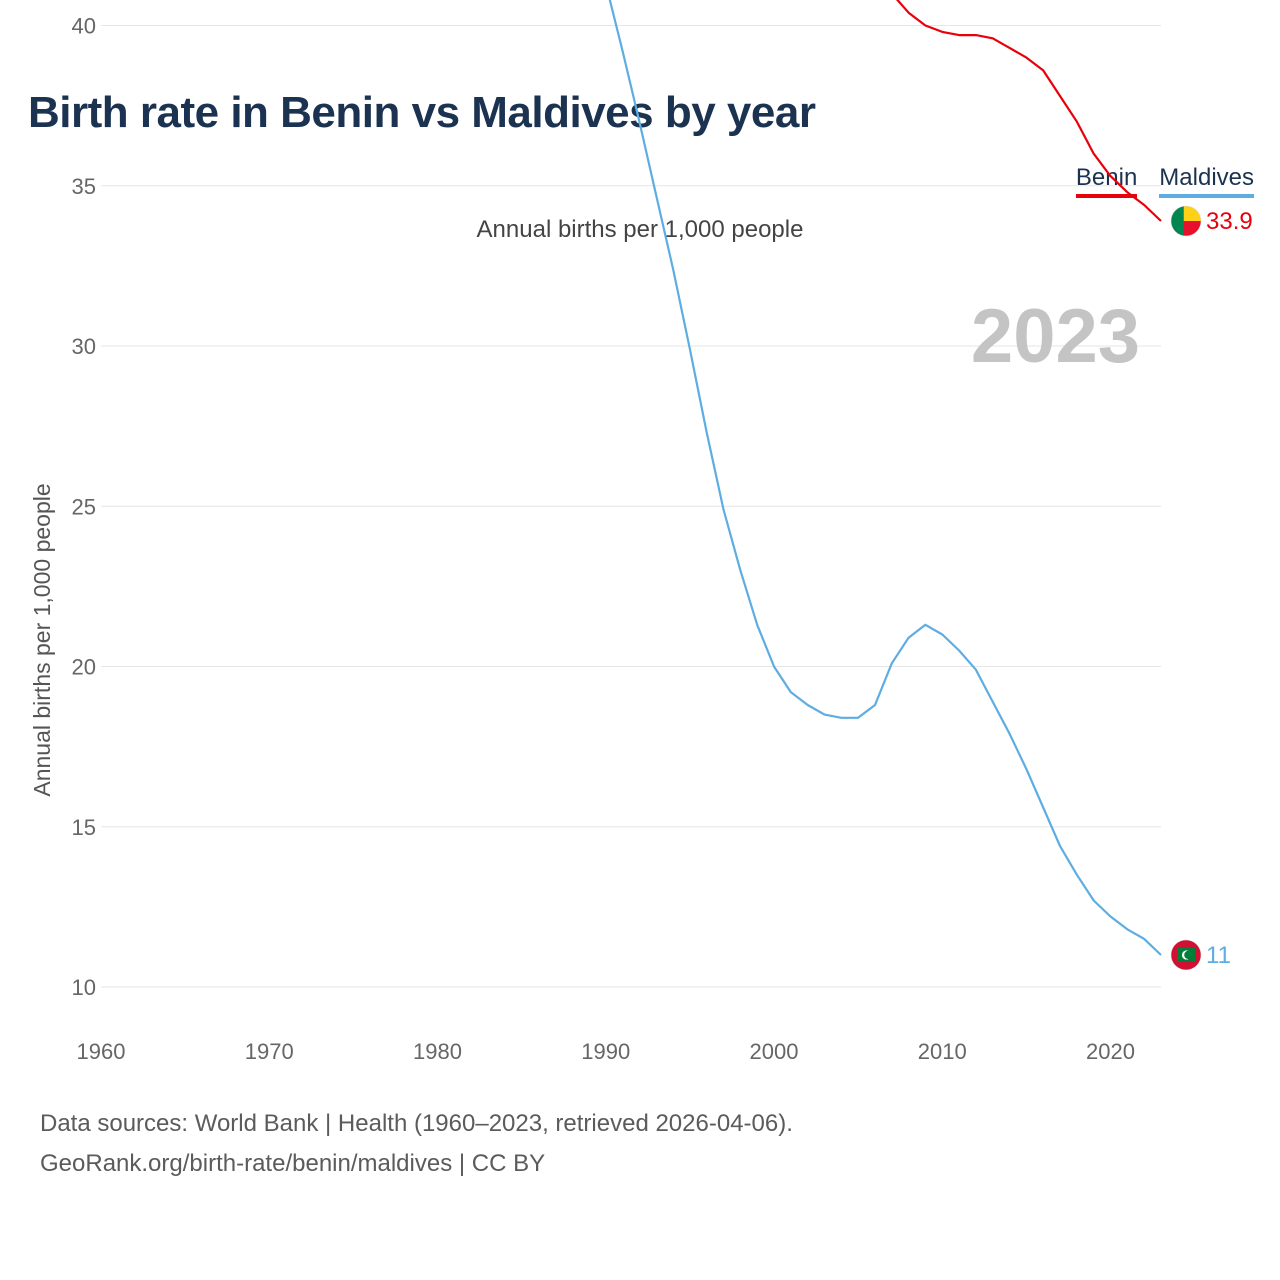 This screenshot has width=1280, height=1280. What do you see at coordinates (942, 1051) in the screenshot?
I see `x-tick-2010: 2010` at bounding box center [942, 1051].